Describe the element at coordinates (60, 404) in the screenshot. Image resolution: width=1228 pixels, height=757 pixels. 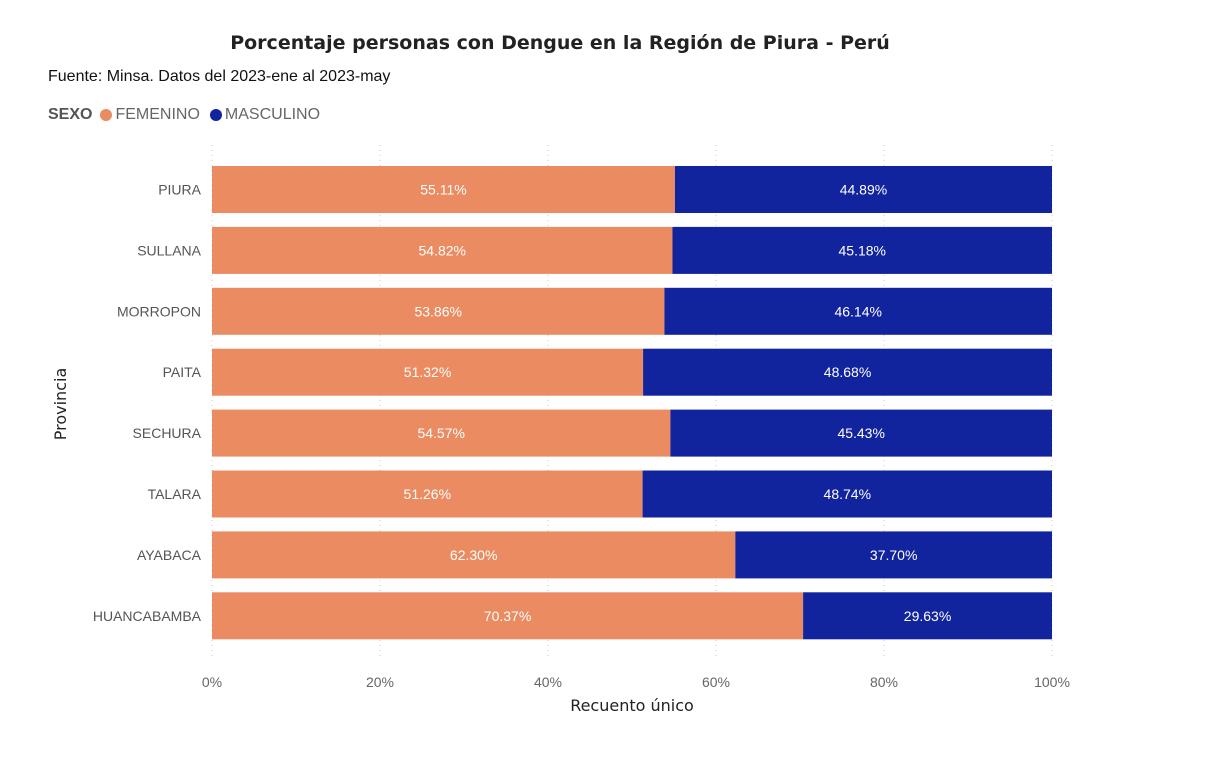
I see `y-axis-title: Provincia` at that location.